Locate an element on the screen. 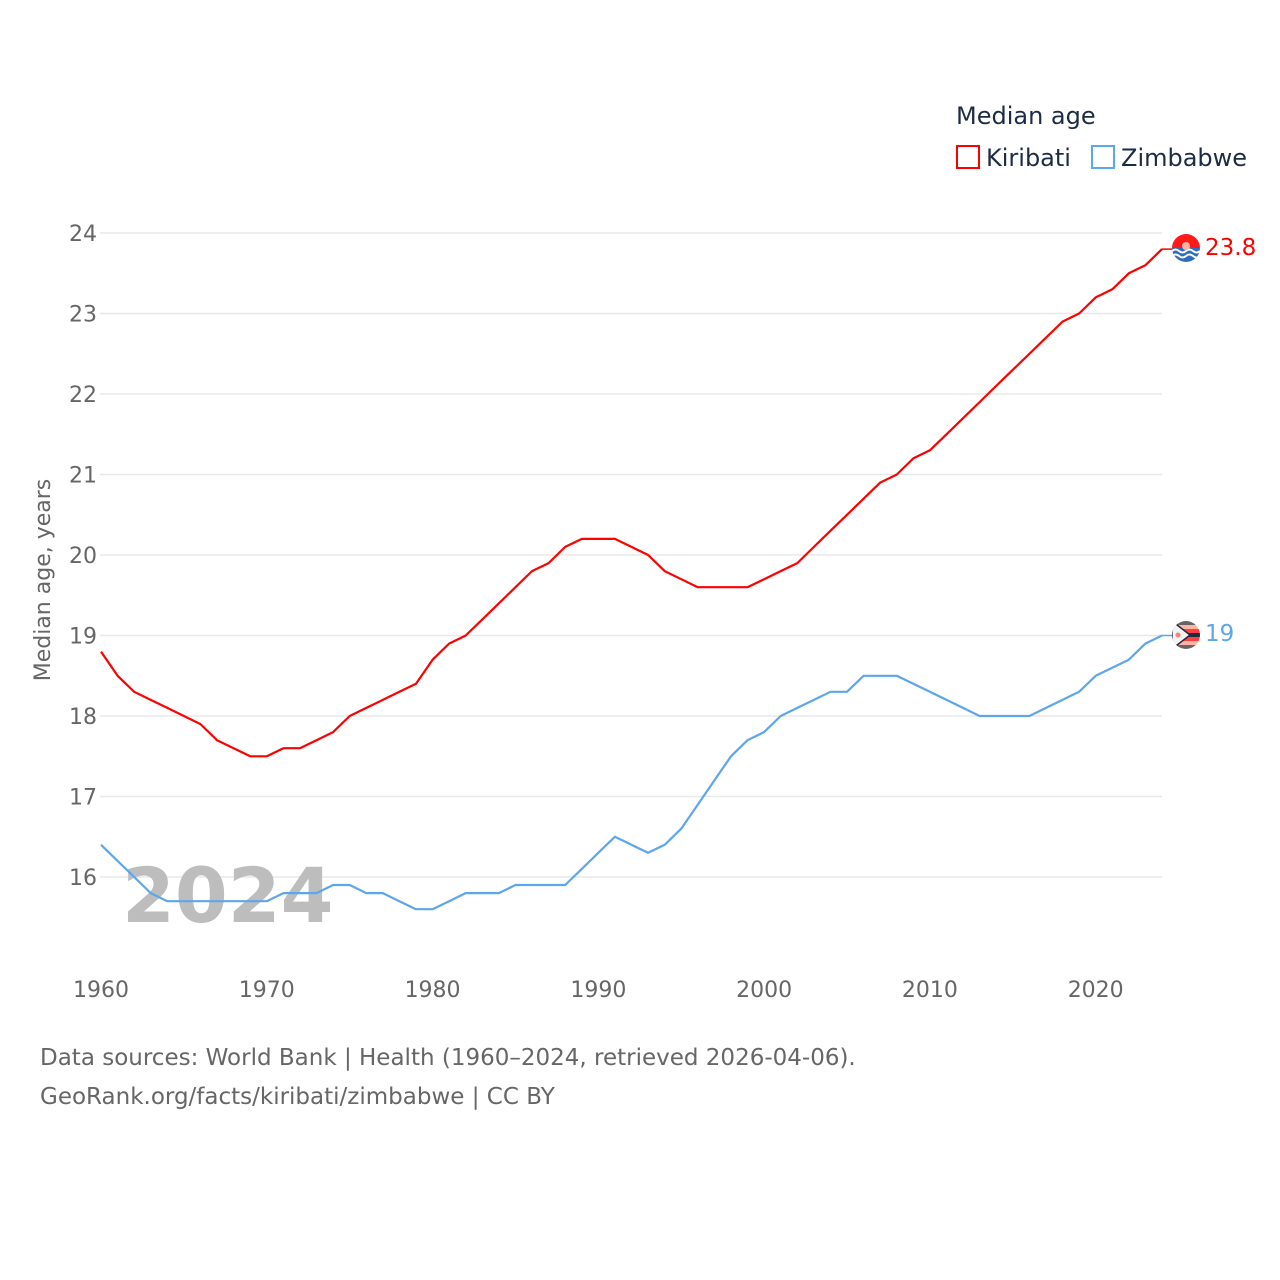  x-tick-label: 1980 is located at coordinates (433, 990).